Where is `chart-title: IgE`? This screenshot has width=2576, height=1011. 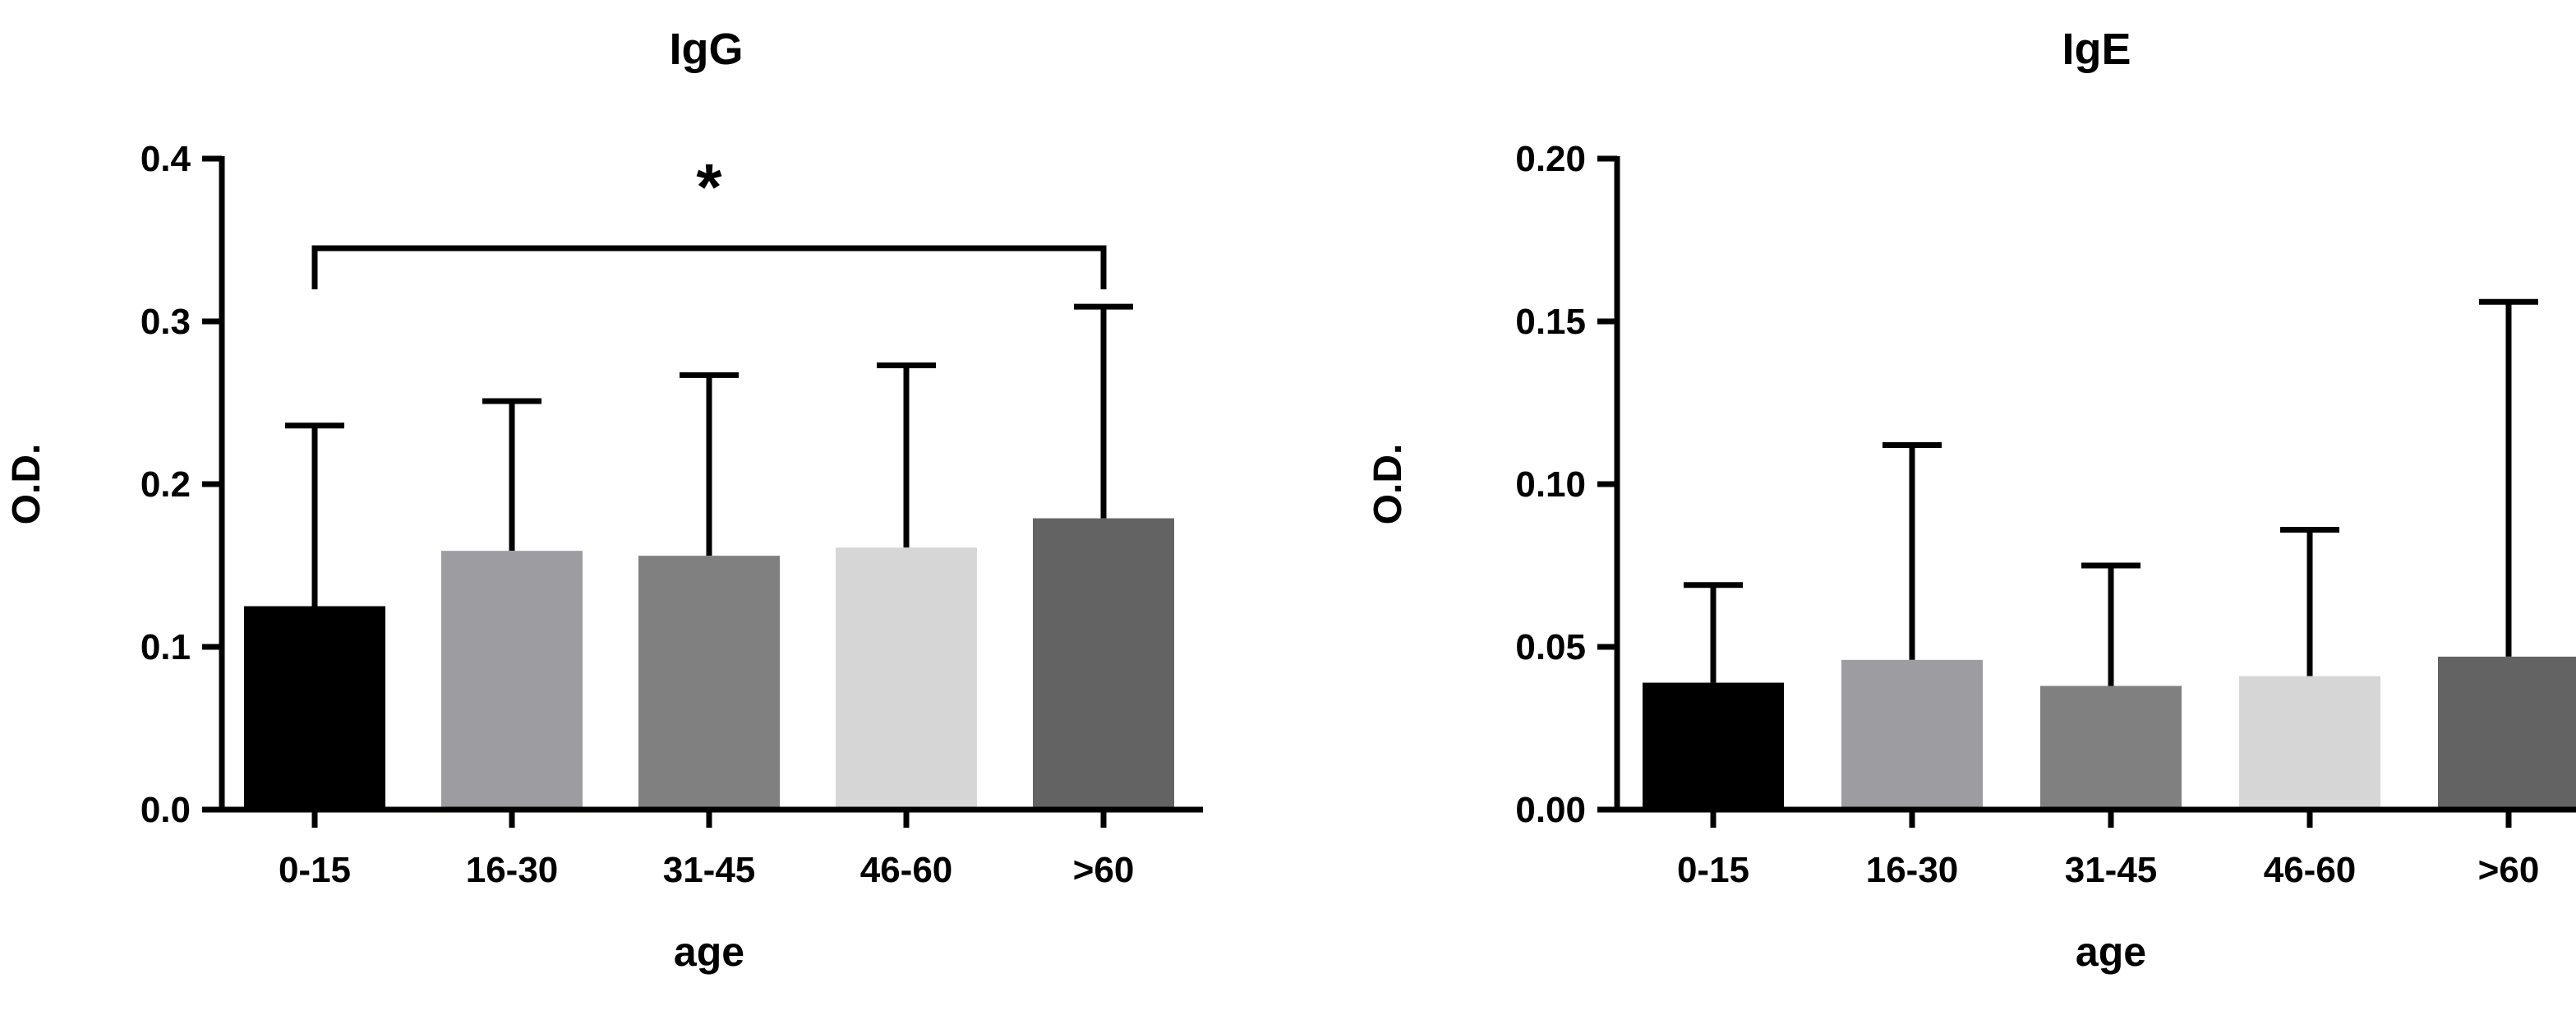
chart-title: IgE is located at coordinates (2096, 49).